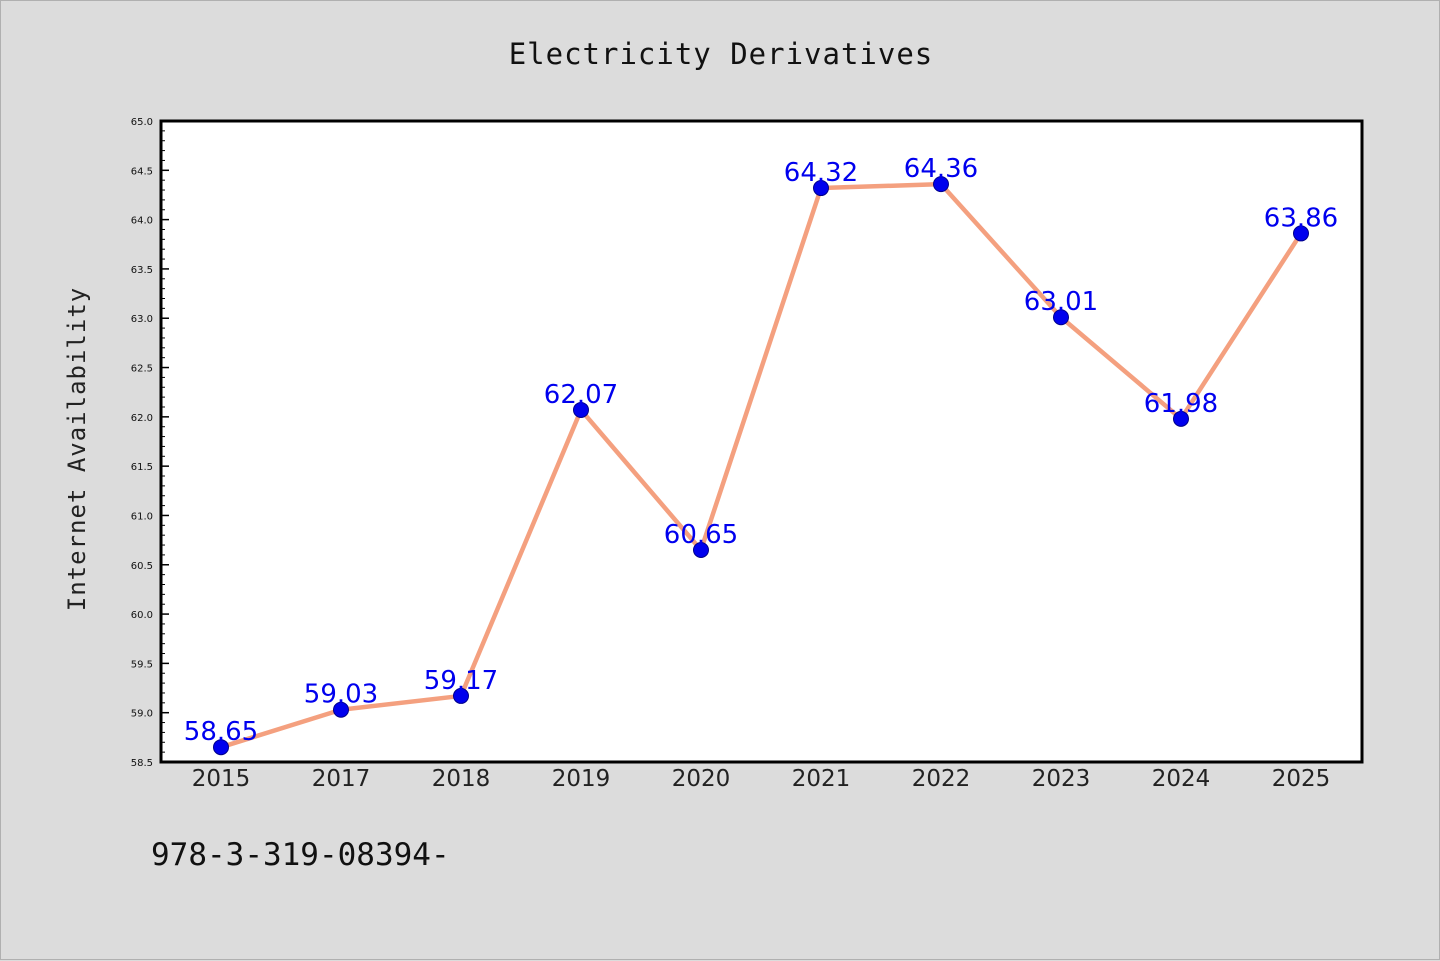 This screenshot has width=1440, height=961. What do you see at coordinates (1301, 779) in the screenshot?
I see `x-tick-label: 2025` at bounding box center [1301, 779].